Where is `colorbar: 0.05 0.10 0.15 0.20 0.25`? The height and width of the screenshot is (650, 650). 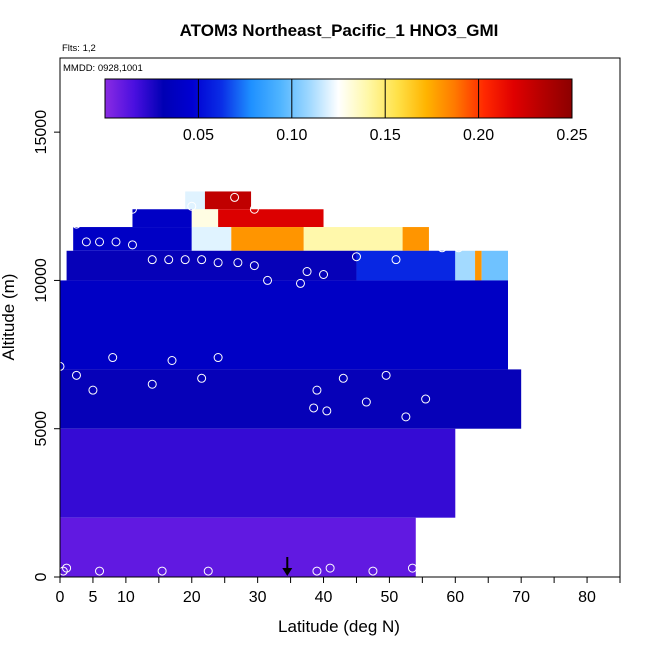
colorbar: 0.05 0.10 0.15 0.20 0.25 is located at coordinates (346, 111).